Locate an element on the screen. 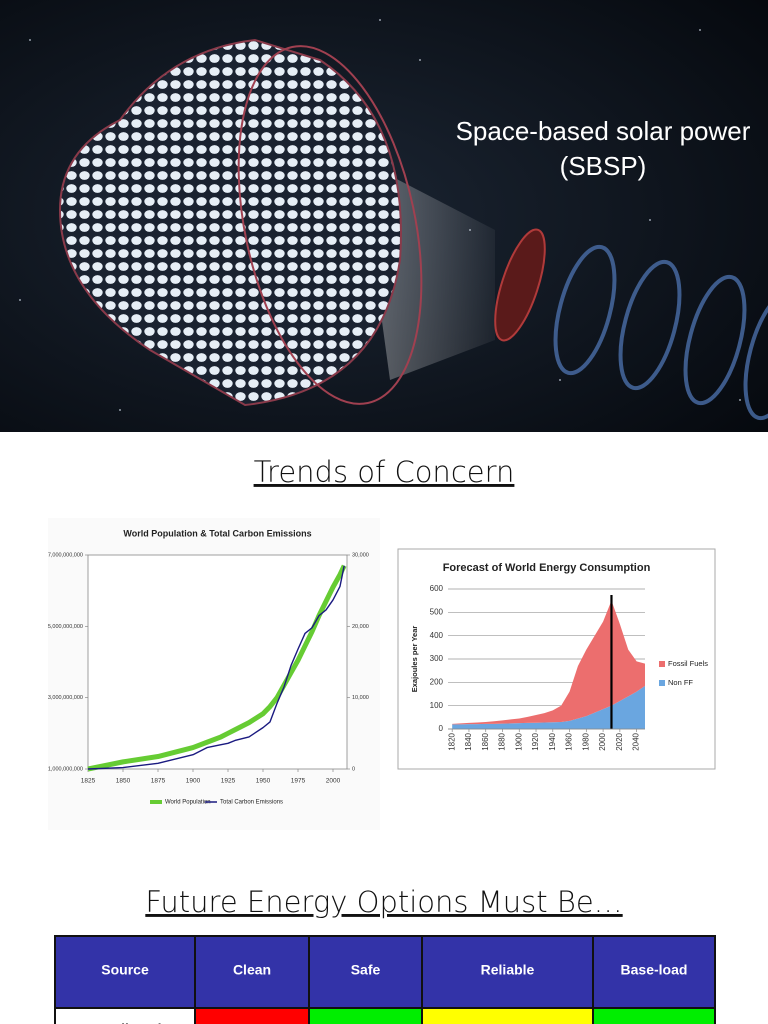 The height and width of the screenshot is (1024, 768). y-tick-label: 0 is located at coordinates (441, 728).